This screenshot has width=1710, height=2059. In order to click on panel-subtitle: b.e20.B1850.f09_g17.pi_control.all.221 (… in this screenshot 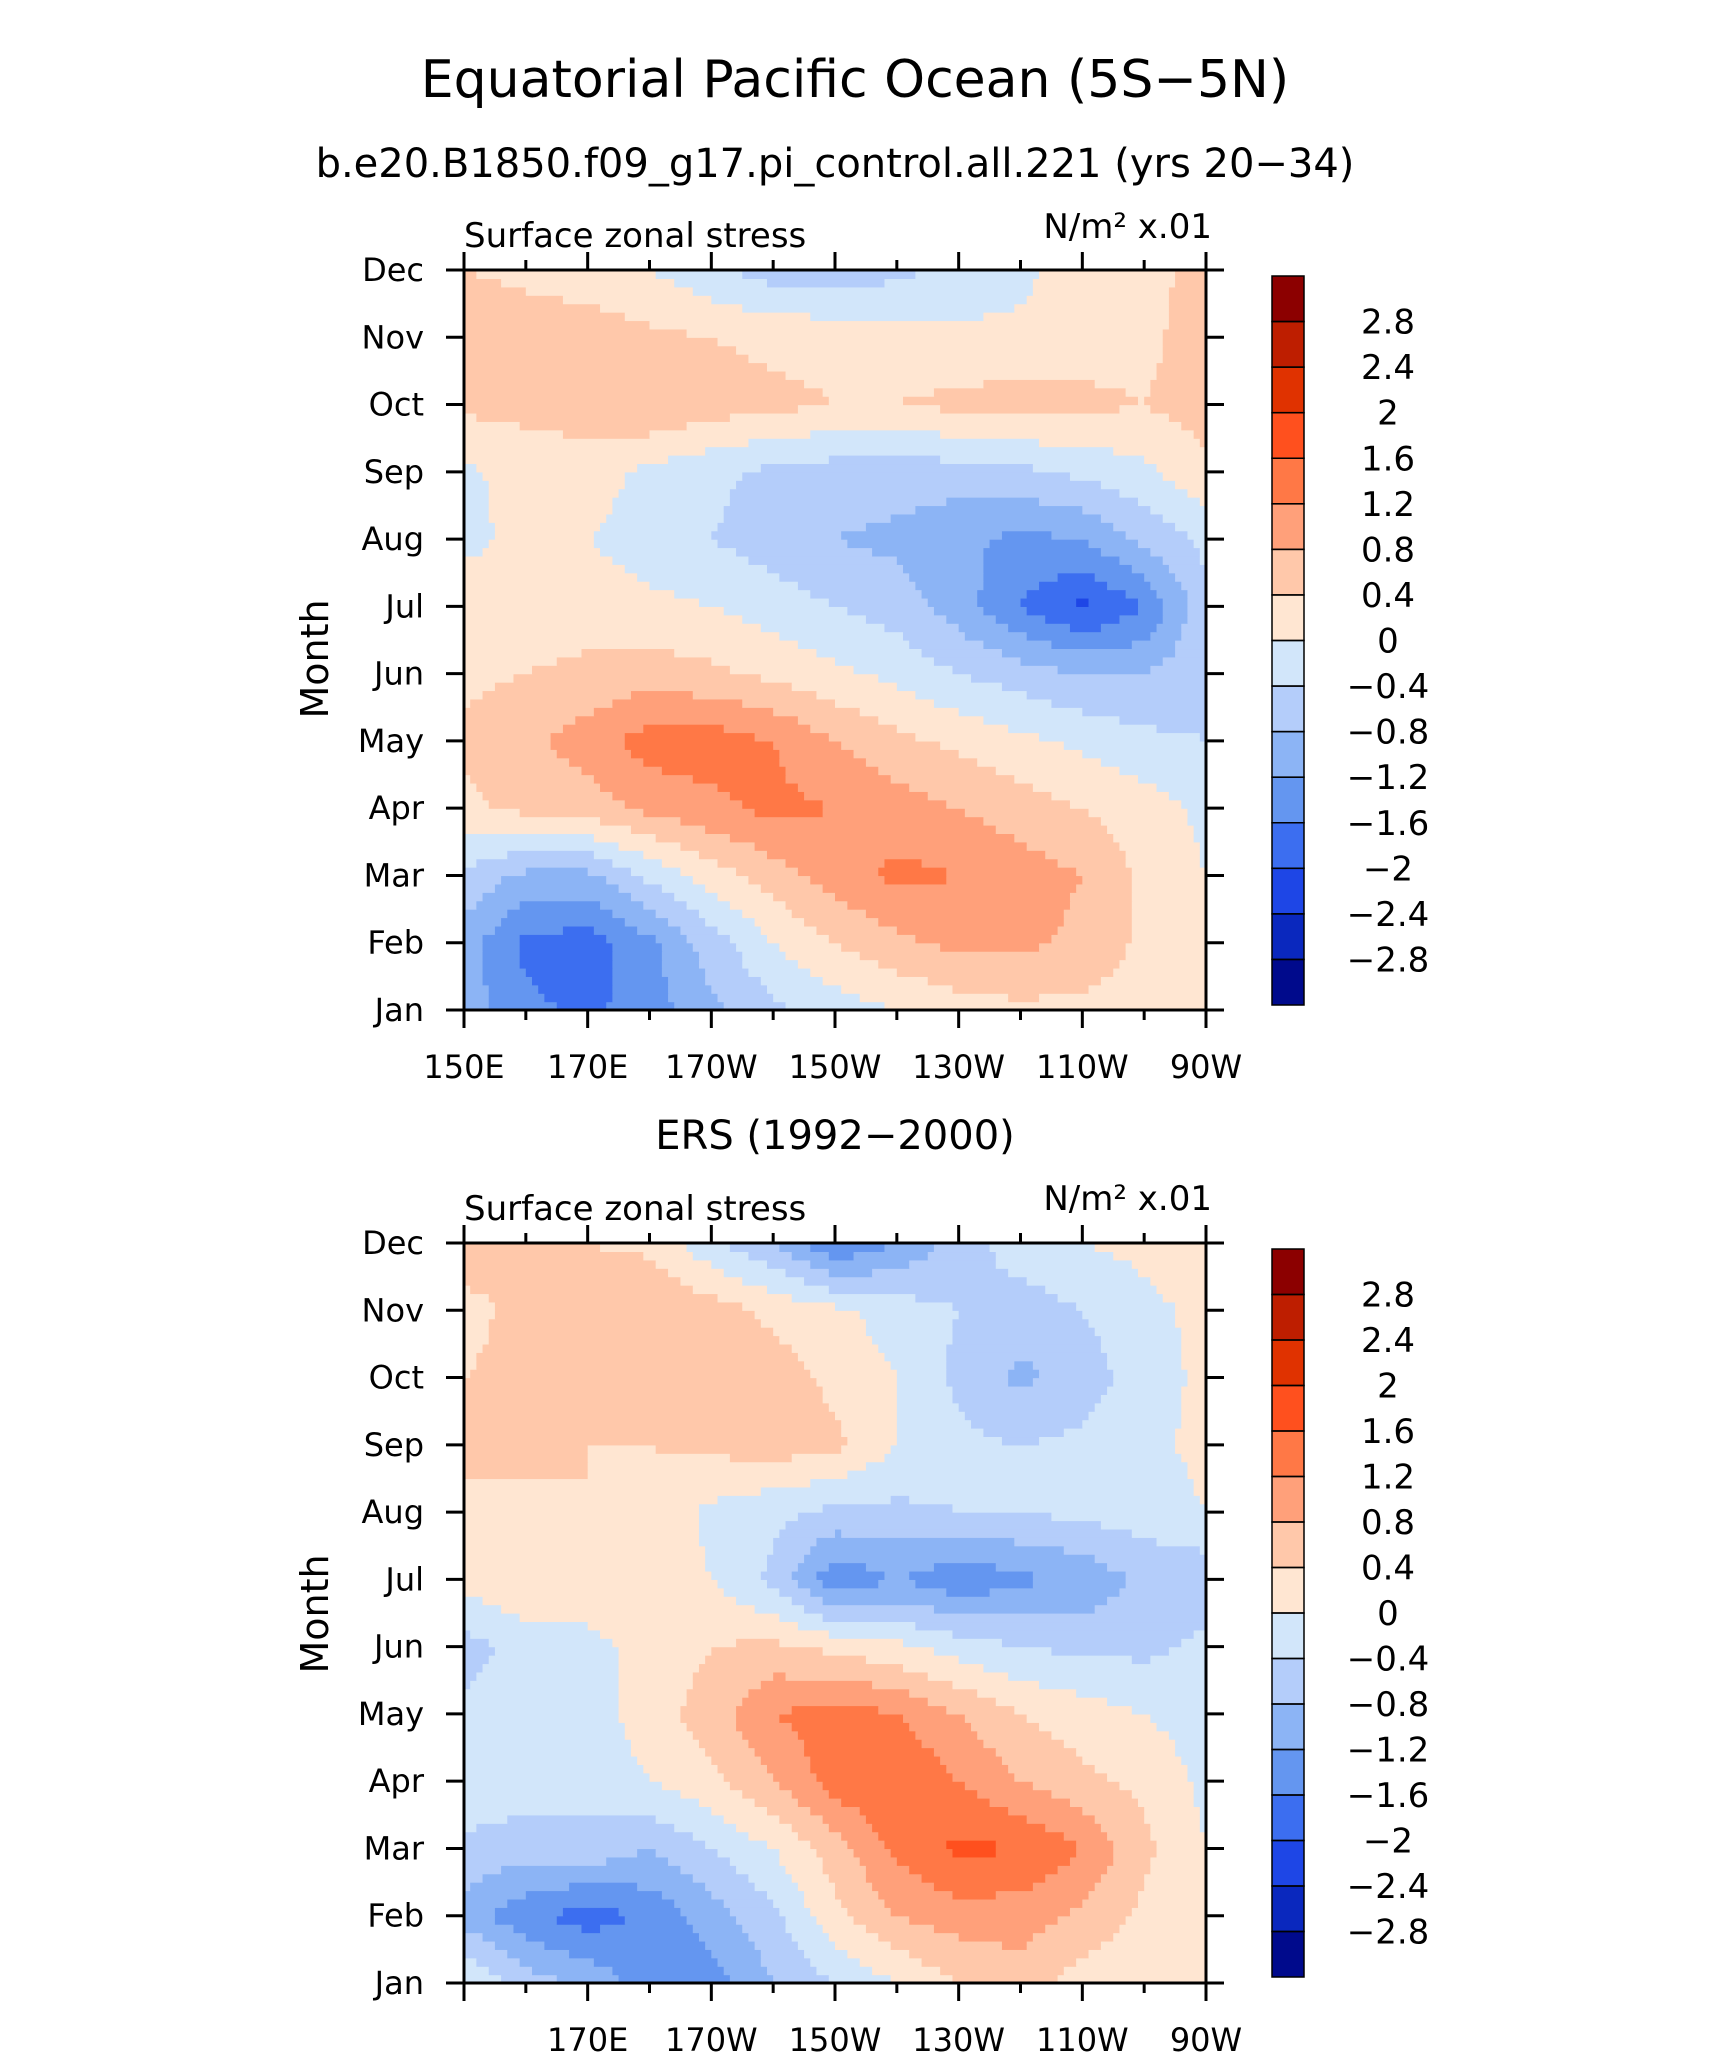, I will do `click(835, 164)`.